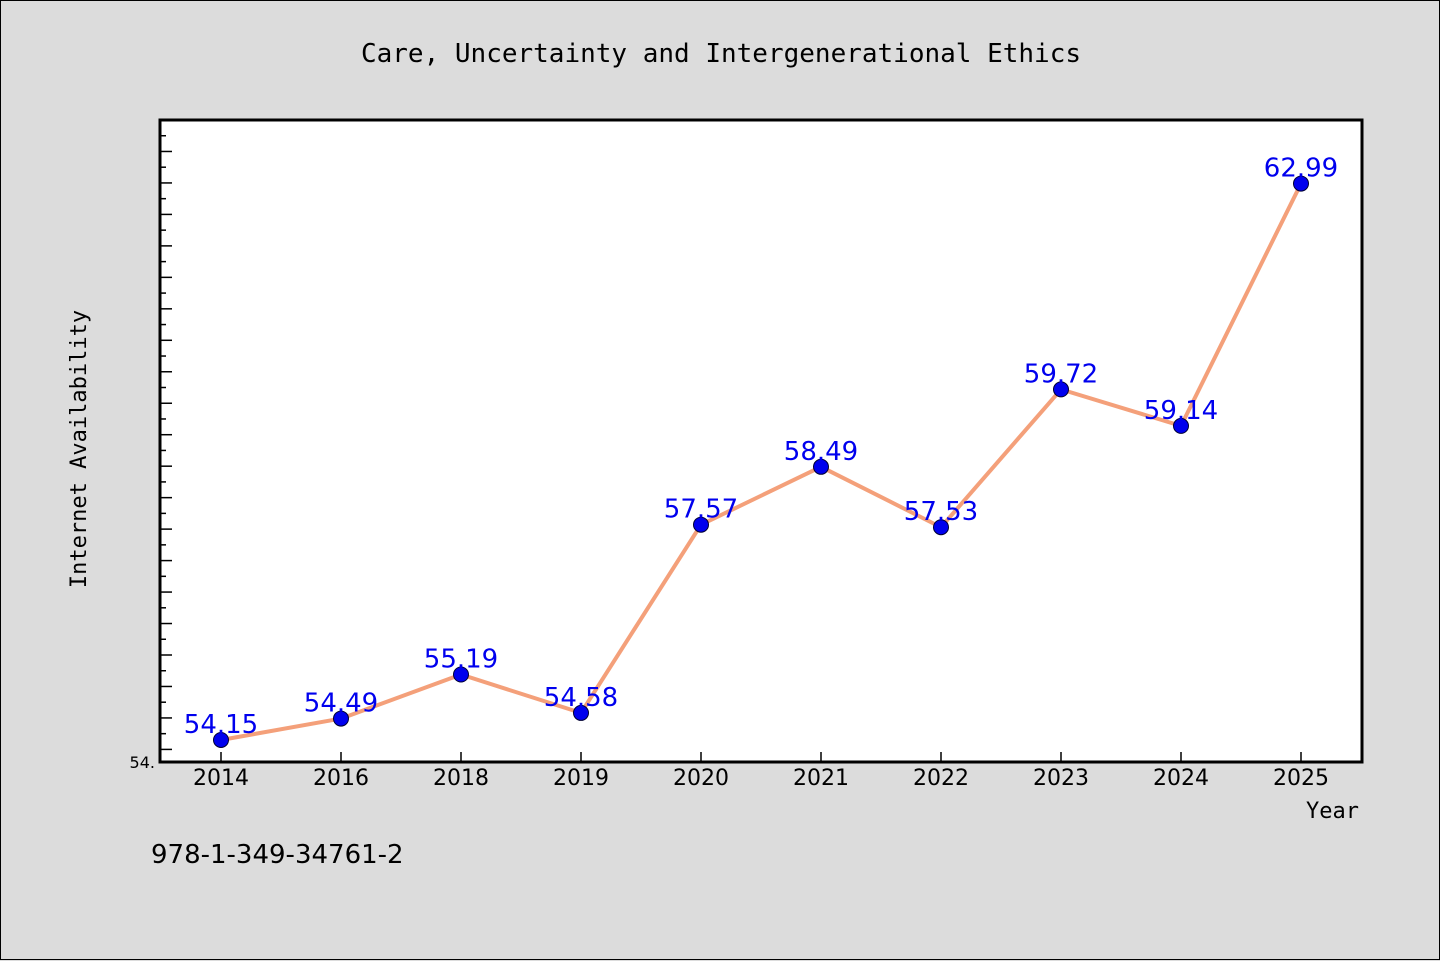 This screenshot has height=961, width=1440. What do you see at coordinates (461, 778) in the screenshot?
I see `x-tick-label: 2018` at bounding box center [461, 778].